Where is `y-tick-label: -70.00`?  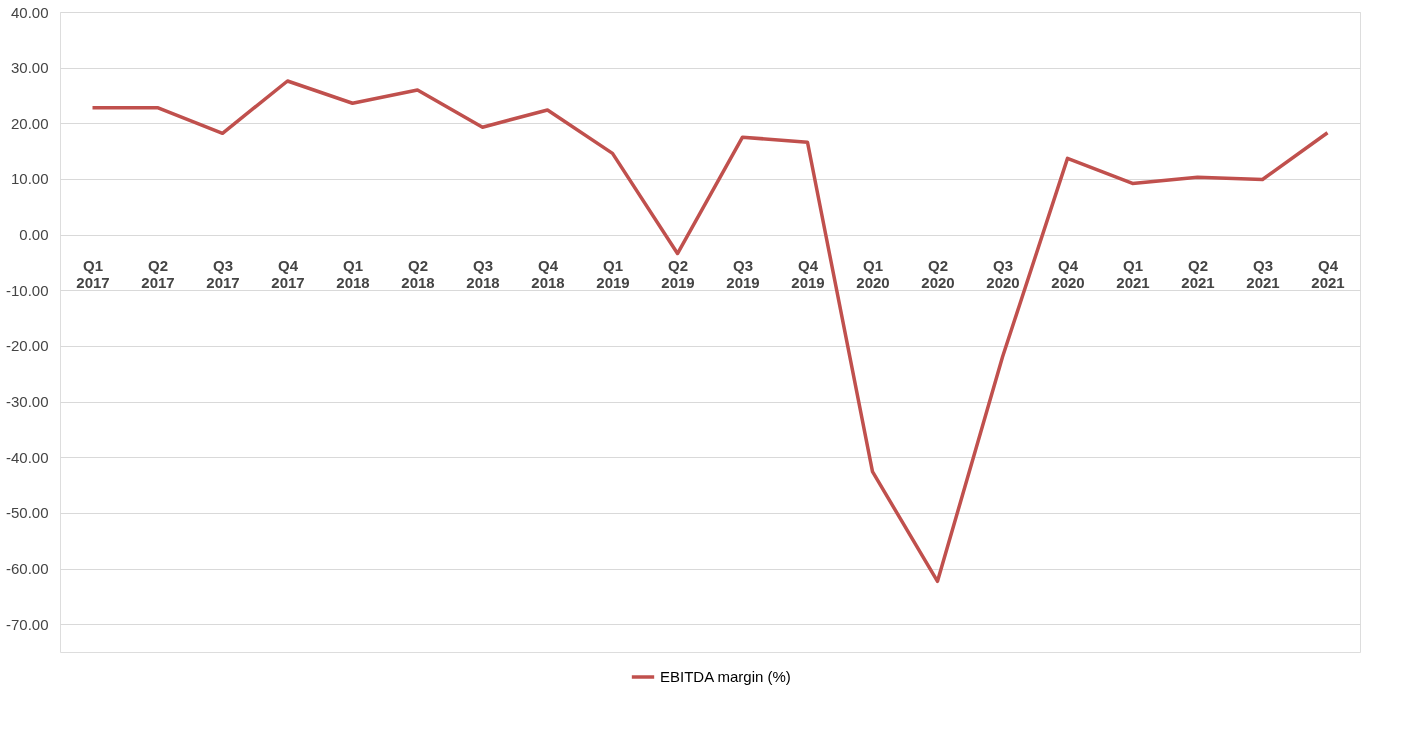
y-tick-label: -70.00 is located at coordinates (27, 624).